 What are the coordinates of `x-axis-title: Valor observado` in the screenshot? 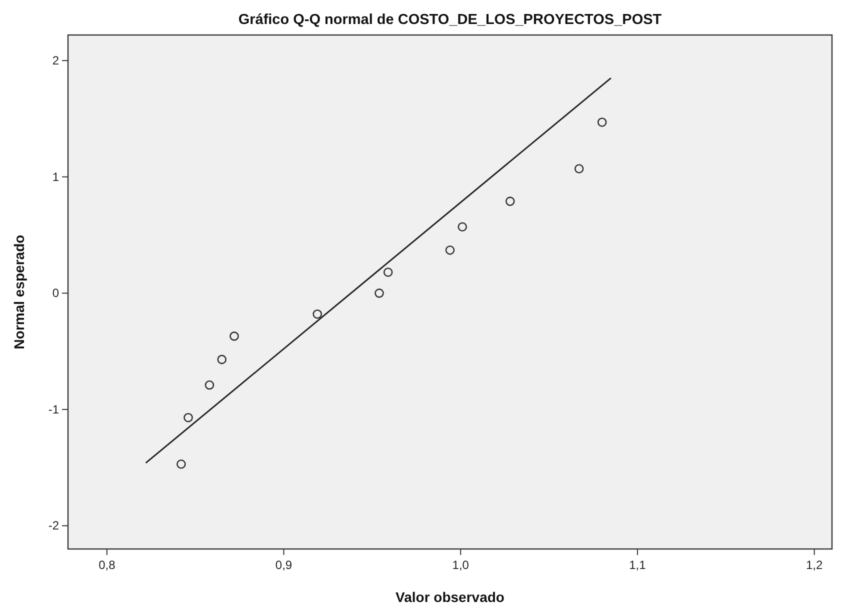 It's located at (450, 597).